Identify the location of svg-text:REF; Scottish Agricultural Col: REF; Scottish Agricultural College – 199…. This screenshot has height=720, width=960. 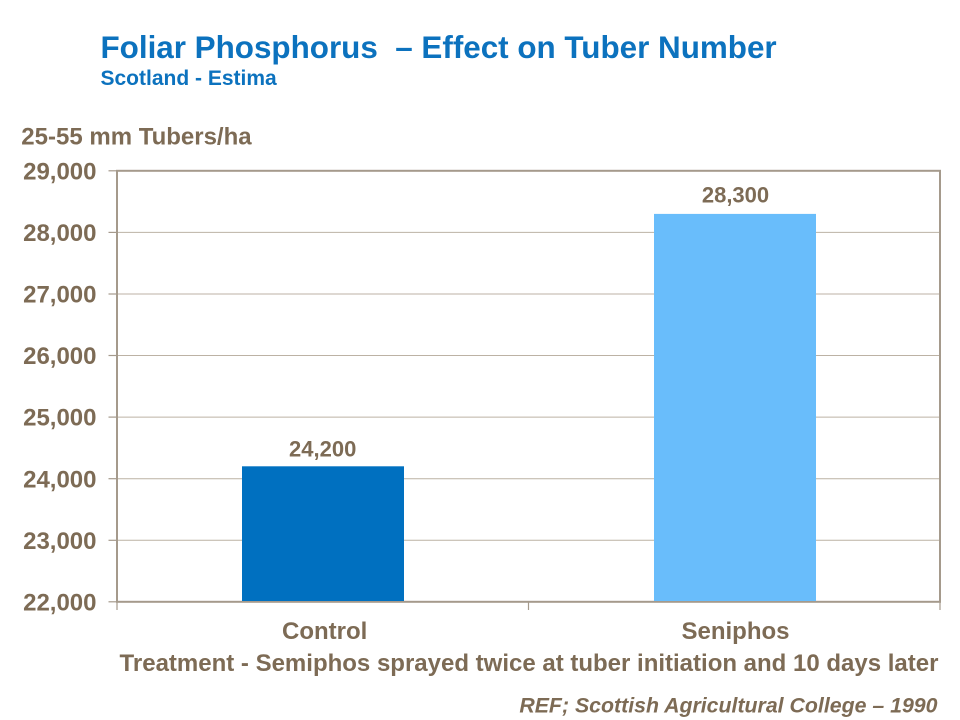
(728, 706).